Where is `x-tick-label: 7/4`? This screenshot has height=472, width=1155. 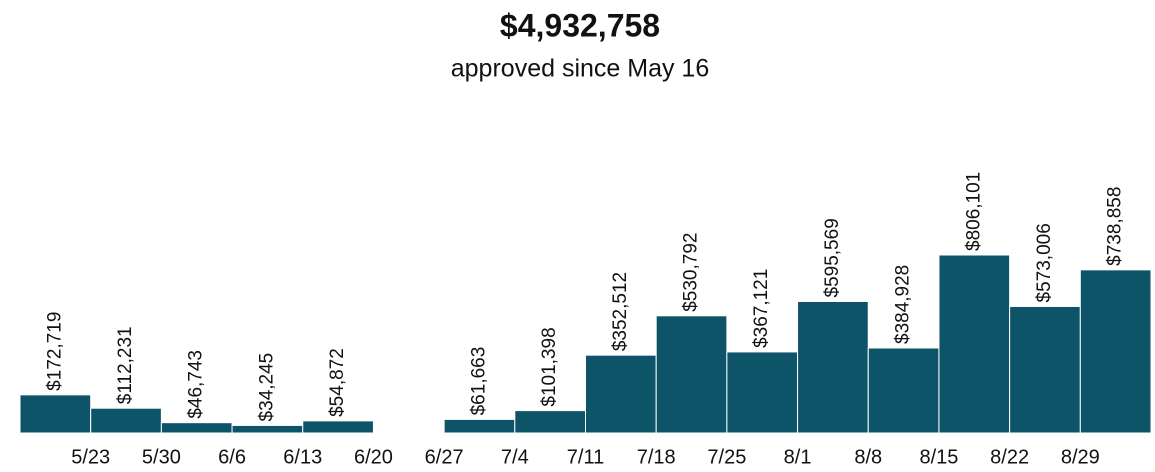
x-tick-label: 7/4 is located at coordinates (515, 457).